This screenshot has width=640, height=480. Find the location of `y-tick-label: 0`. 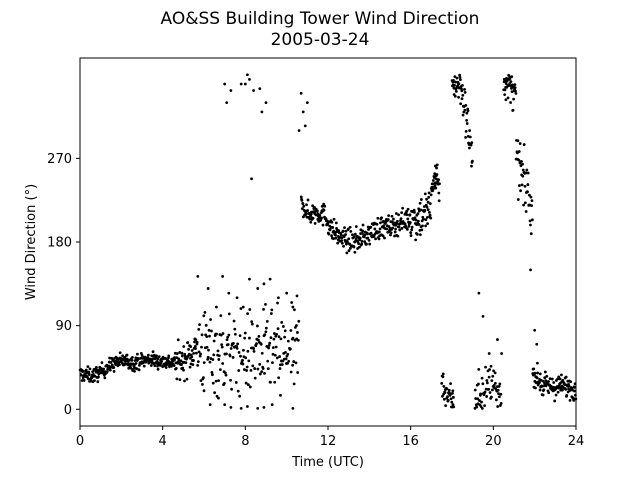

y-tick-label: 0 is located at coordinates (68, 410).